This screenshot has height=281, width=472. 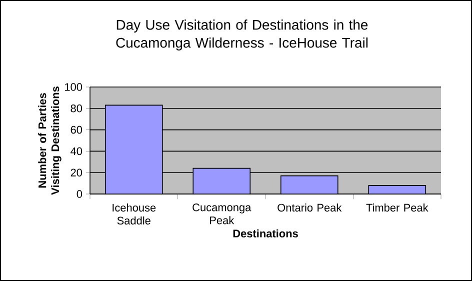 I want to click on x-tick-label: Ontario Peak, so click(x=310, y=208).